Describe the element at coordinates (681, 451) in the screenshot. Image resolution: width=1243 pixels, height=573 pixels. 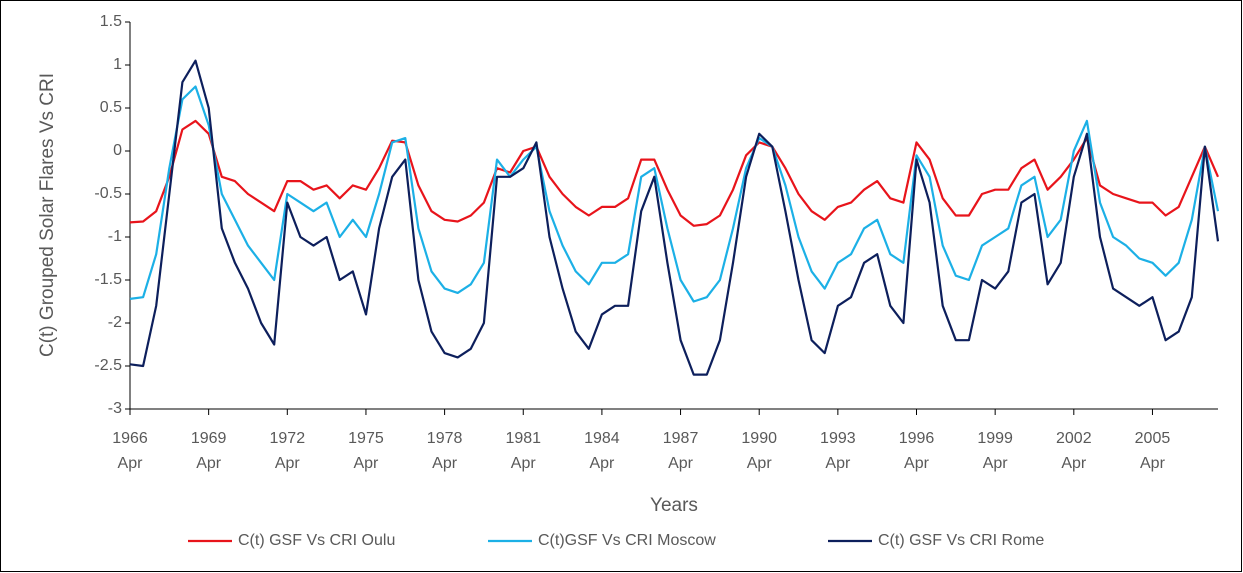
I see `x-tick-label: 1987 Apr` at that location.